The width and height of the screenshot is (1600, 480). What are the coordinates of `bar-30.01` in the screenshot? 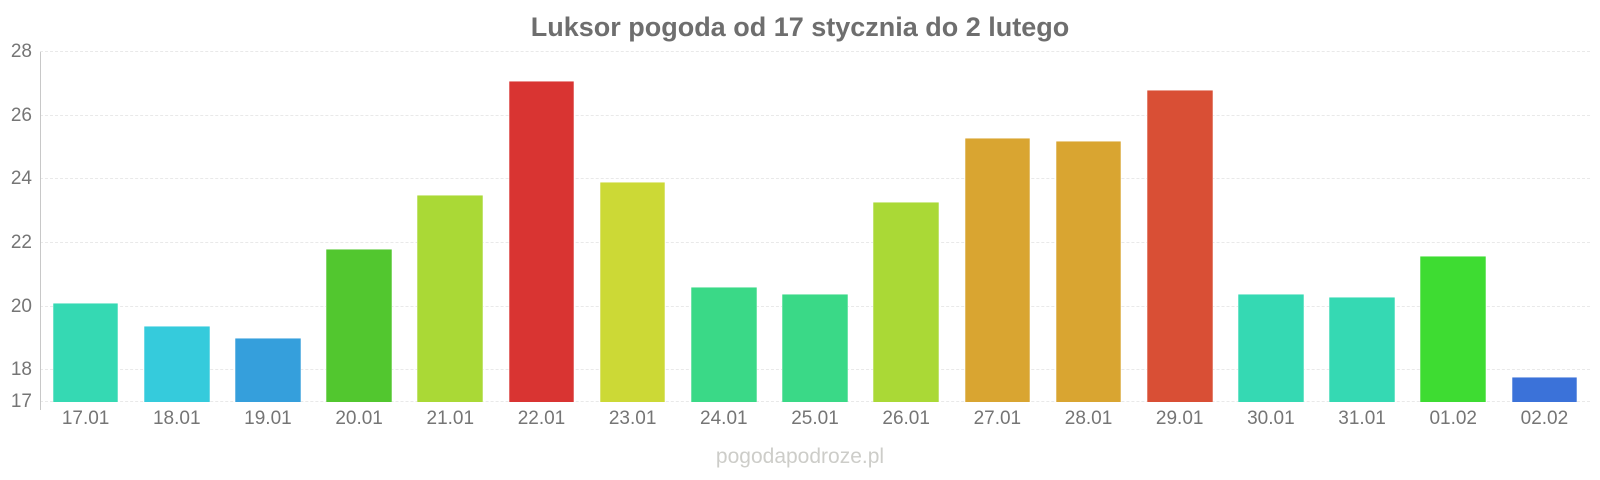 It's located at (1271, 347).